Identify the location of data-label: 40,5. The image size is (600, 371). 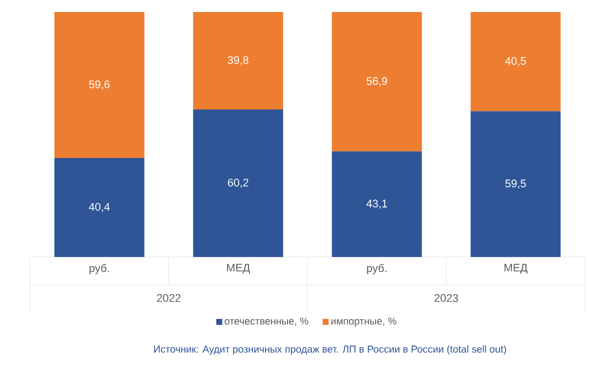
(515, 61).